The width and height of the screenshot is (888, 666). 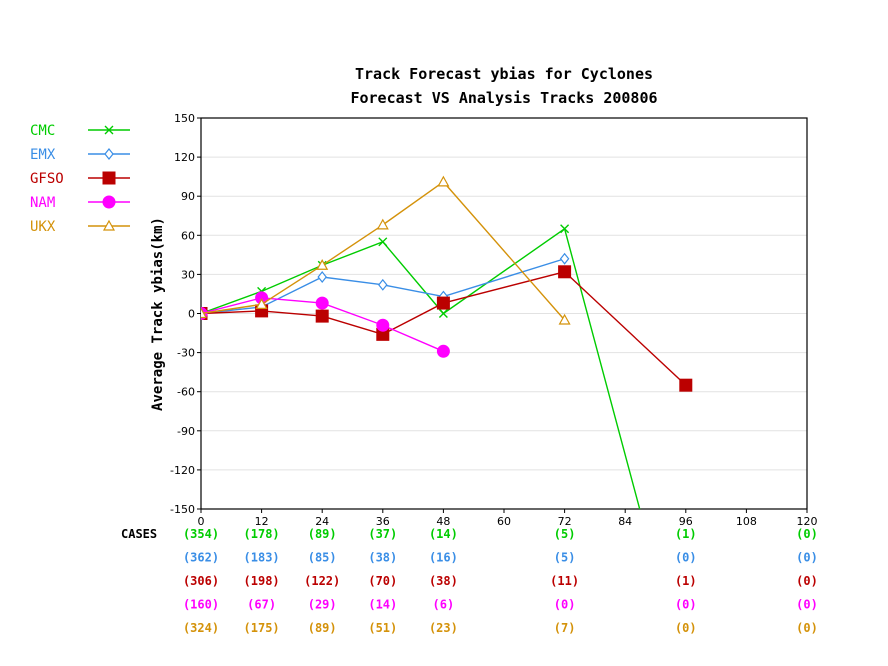 What do you see at coordinates (42, 203) in the screenshot?
I see `legend-label-nam: NAM` at bounding box center [42, 203].